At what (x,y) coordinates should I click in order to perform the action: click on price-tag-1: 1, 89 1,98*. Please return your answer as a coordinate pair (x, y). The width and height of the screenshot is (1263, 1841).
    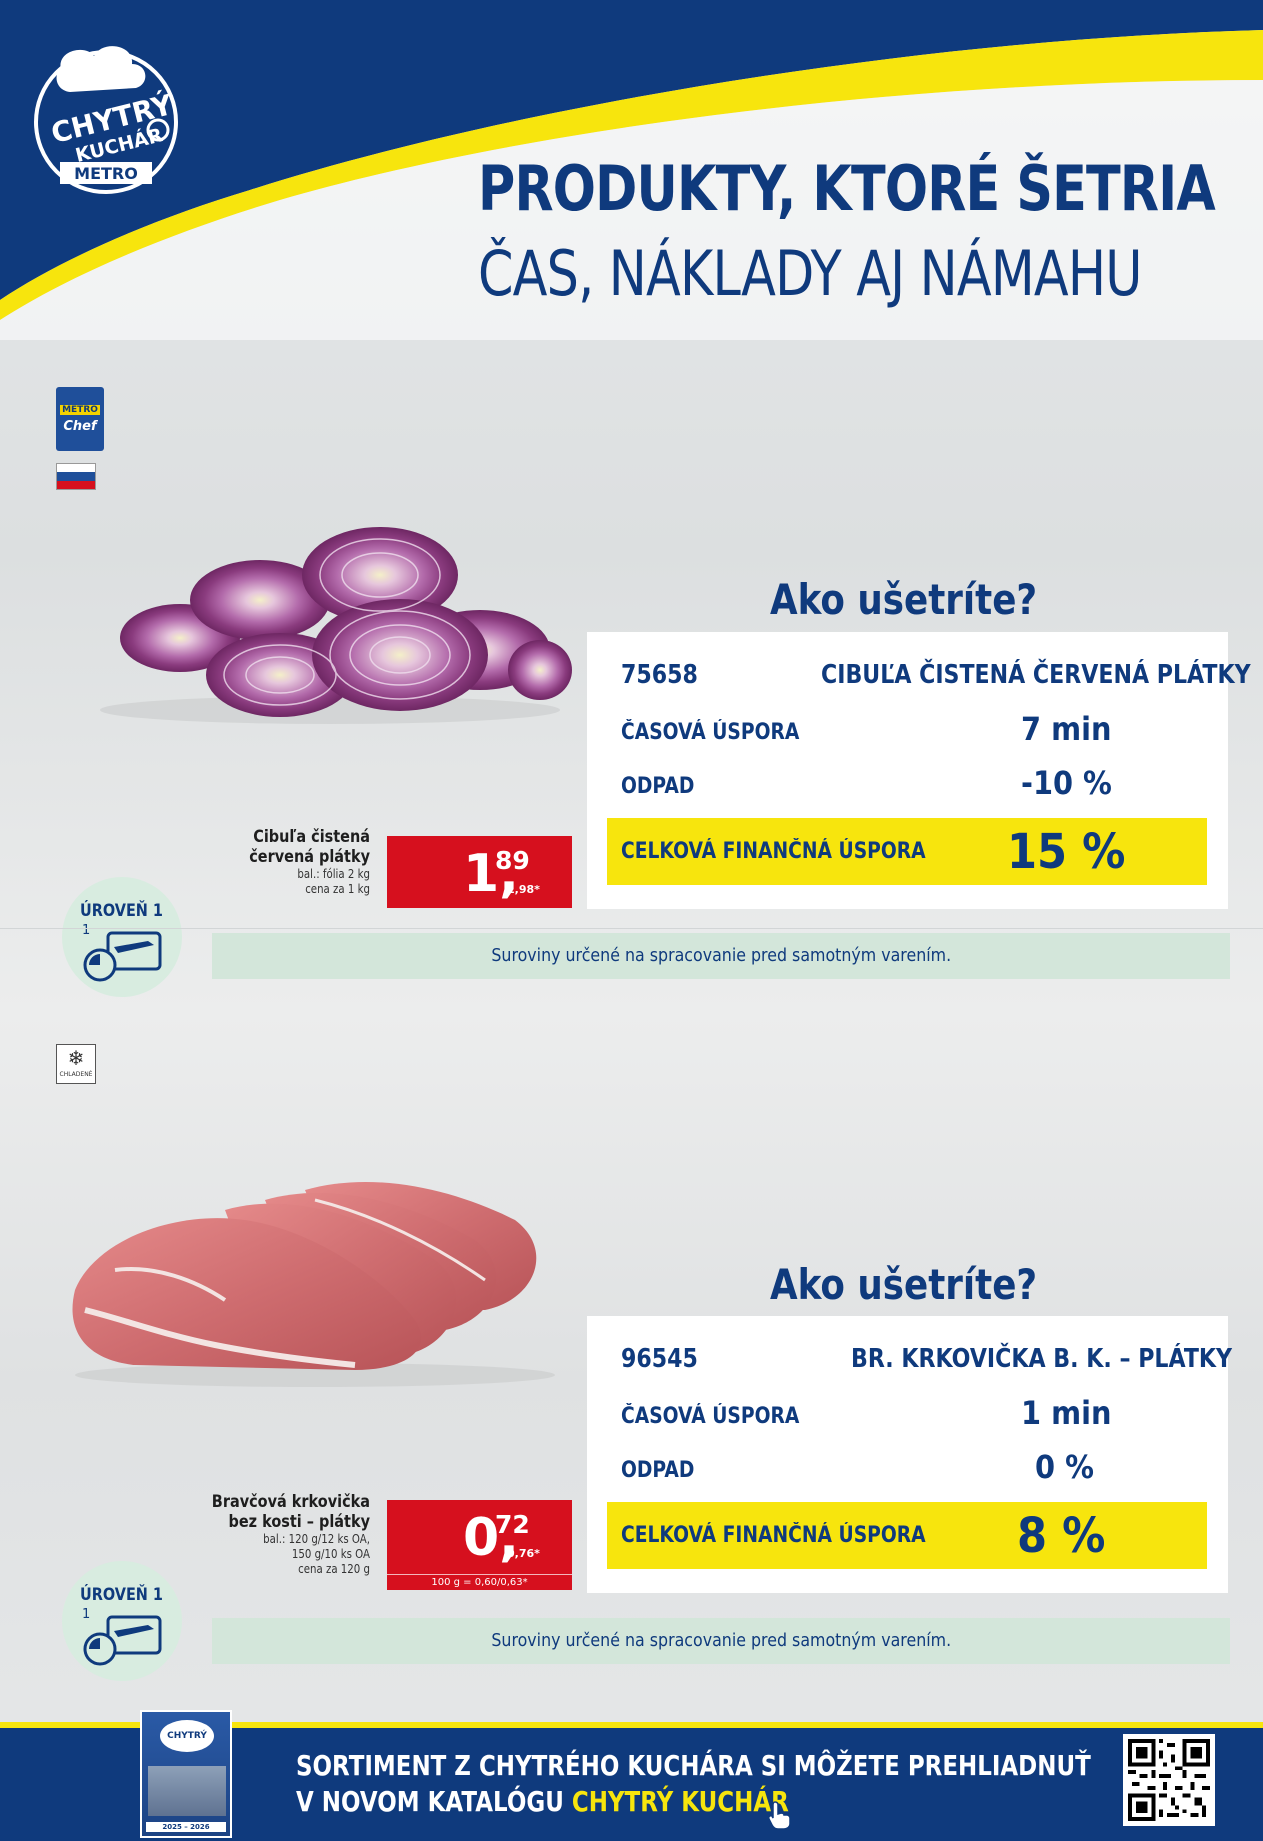
    Looking at the image, I should click on (479, 872).